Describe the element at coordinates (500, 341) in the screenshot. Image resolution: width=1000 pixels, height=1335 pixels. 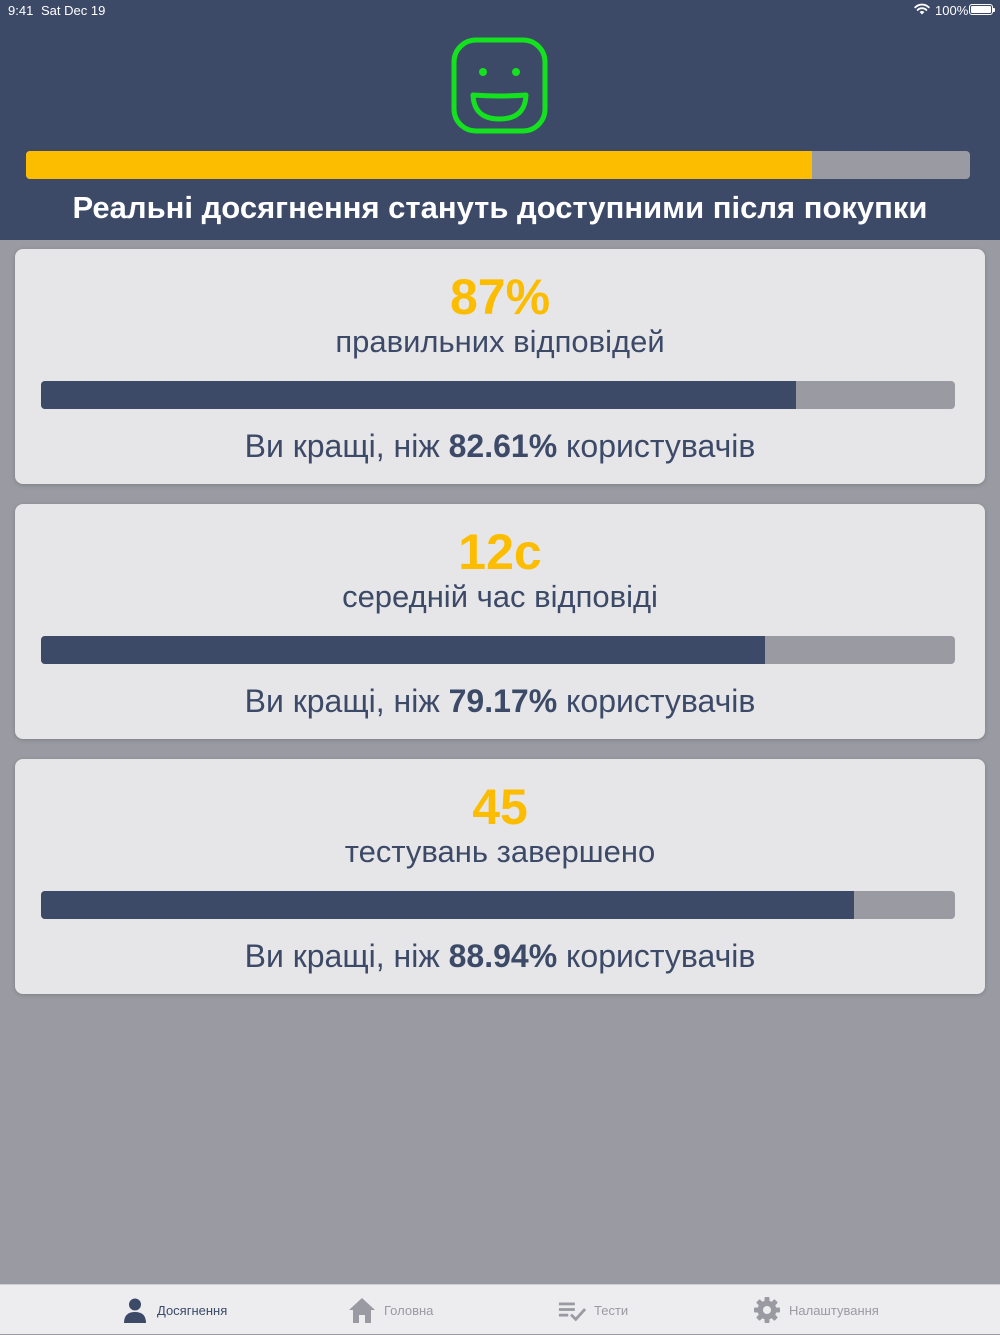
I see `stat-label: правильних відповідей` at that location.